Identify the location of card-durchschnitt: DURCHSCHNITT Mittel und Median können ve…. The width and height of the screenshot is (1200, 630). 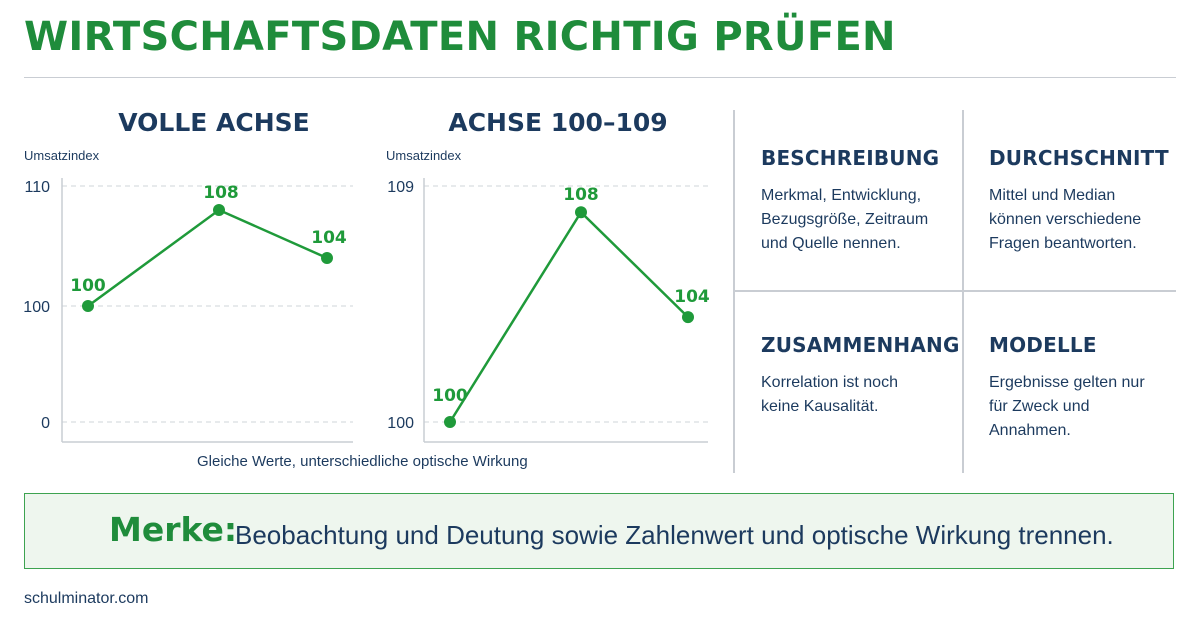
(1089, 201).